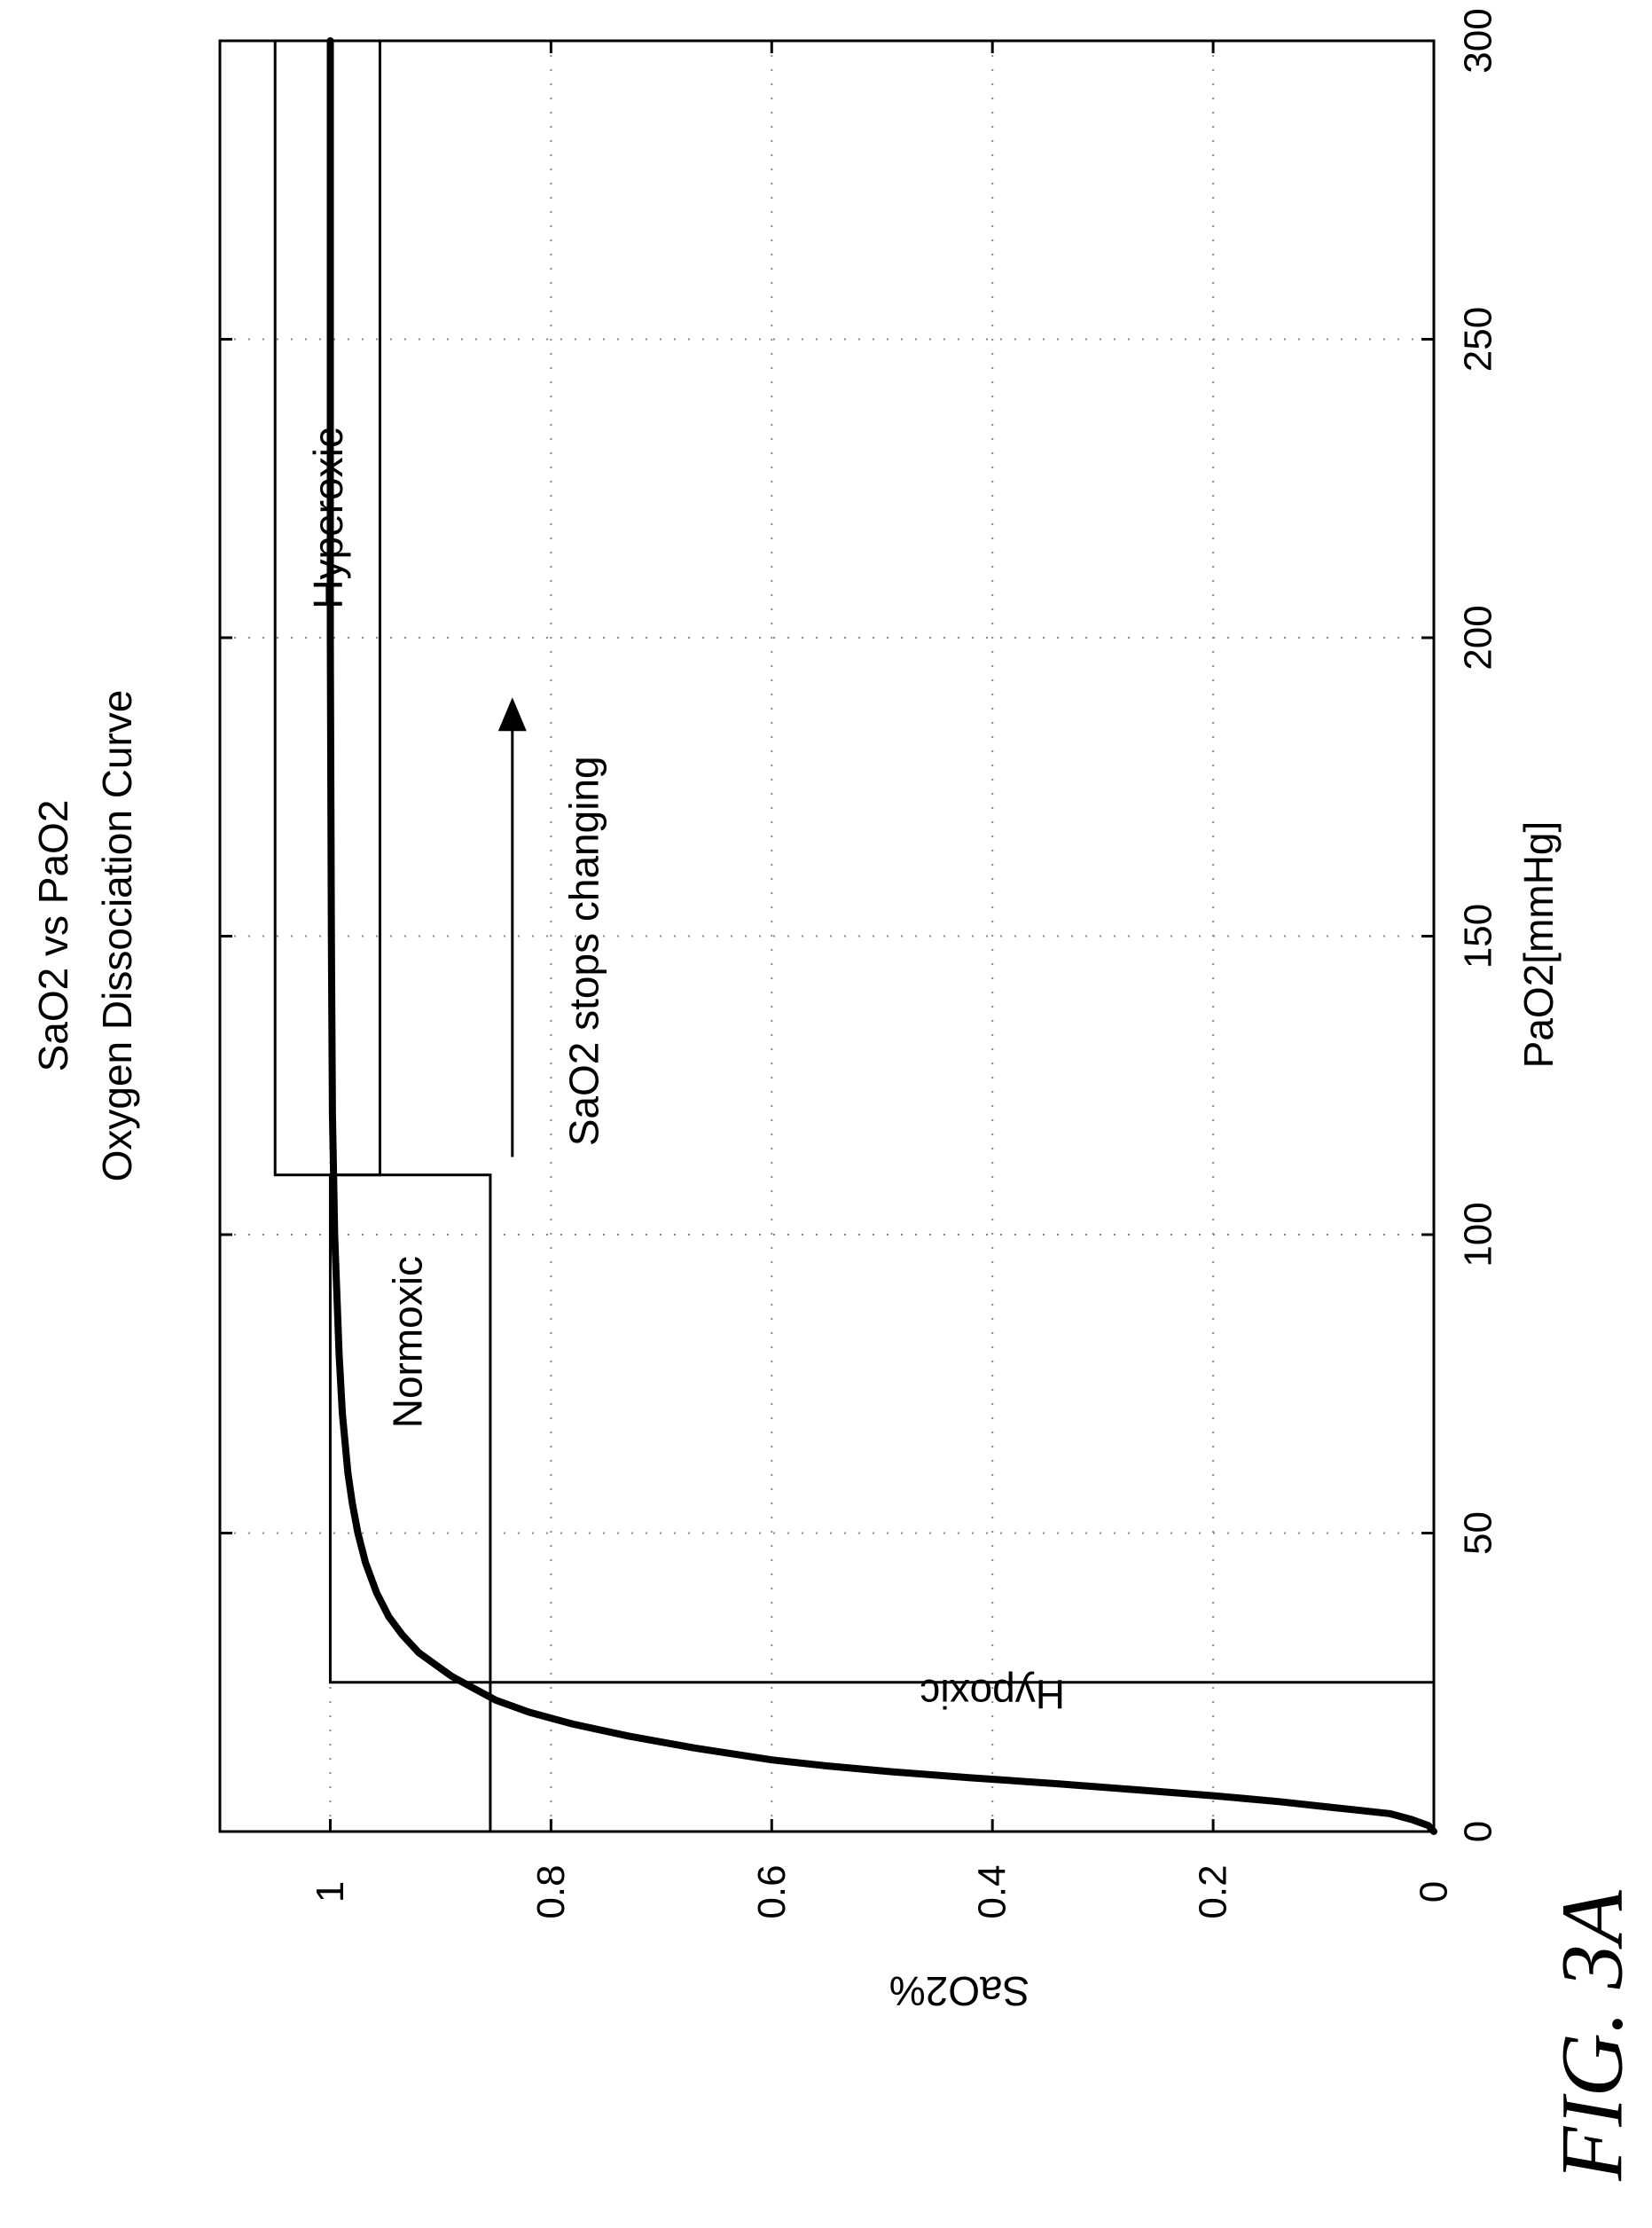  I want to click on y-axis-label: SaO2%, so click(959, 1991).